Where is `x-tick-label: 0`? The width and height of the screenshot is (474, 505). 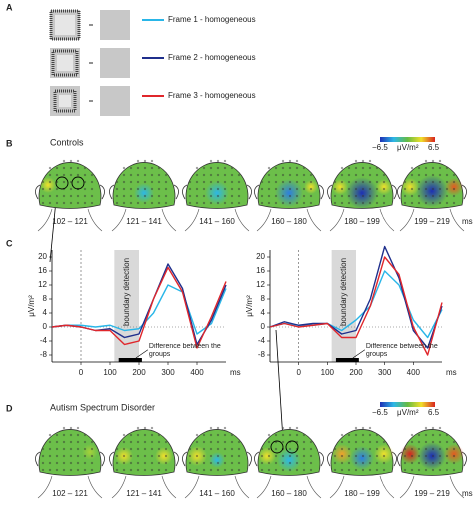
x-tick-label: 0 is located at coordinates (81, 372).